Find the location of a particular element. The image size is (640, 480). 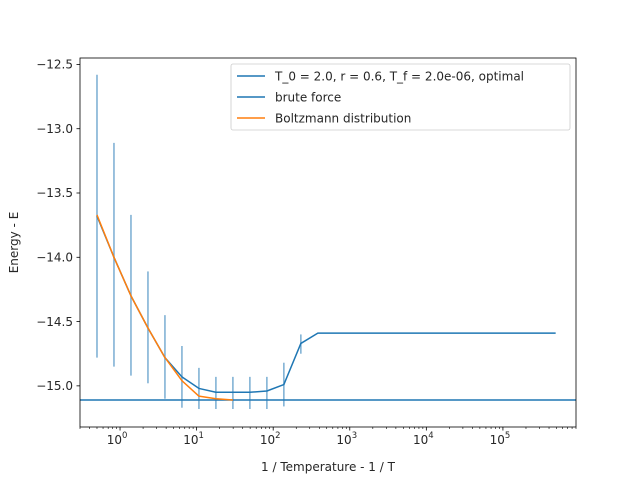

x-tick-label: 10¹ is located at coordinates (193, 439).